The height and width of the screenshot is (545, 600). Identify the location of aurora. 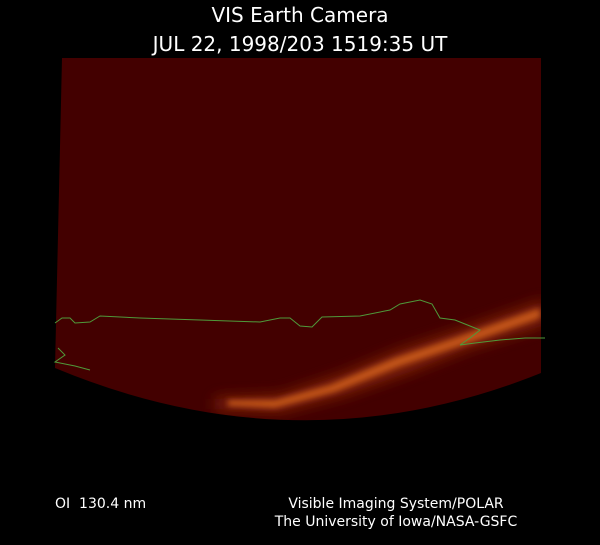
(378, 356).